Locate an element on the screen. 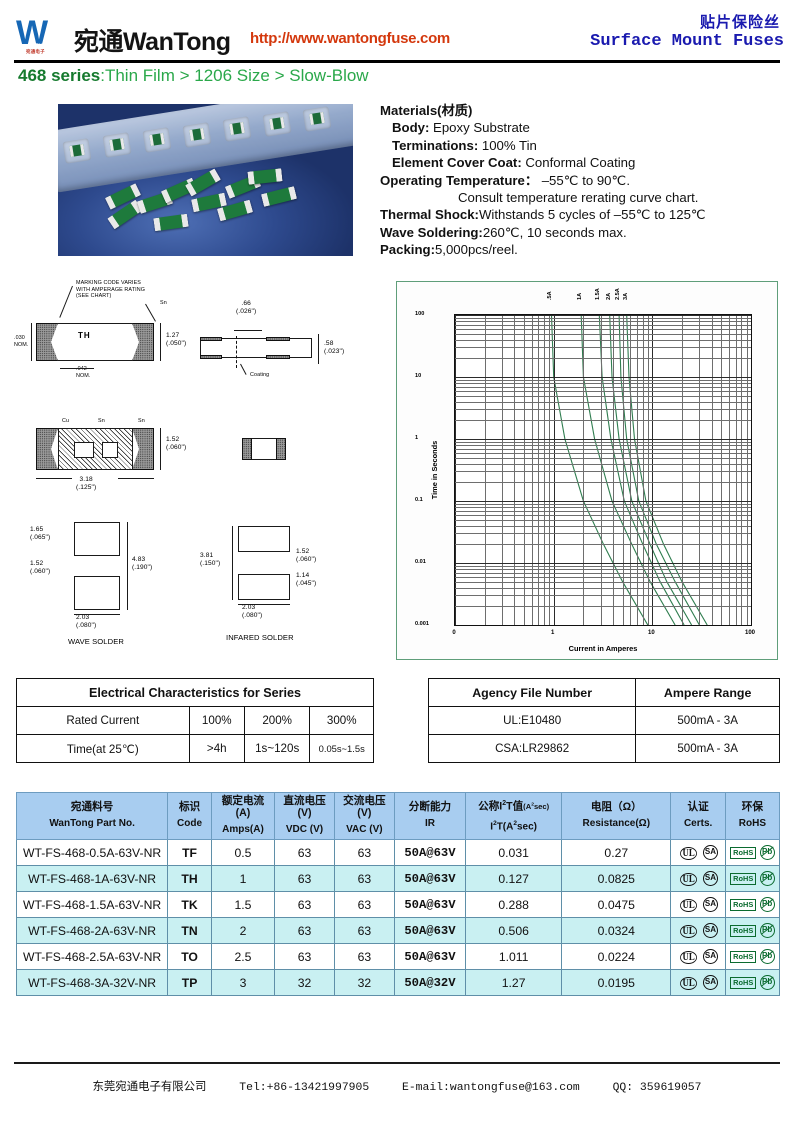 Image resolution: width=794 pixels, height=1122 pixels. footer-email: E-mail:wantongfuse@163.com is located at coordinates (491, 1088).